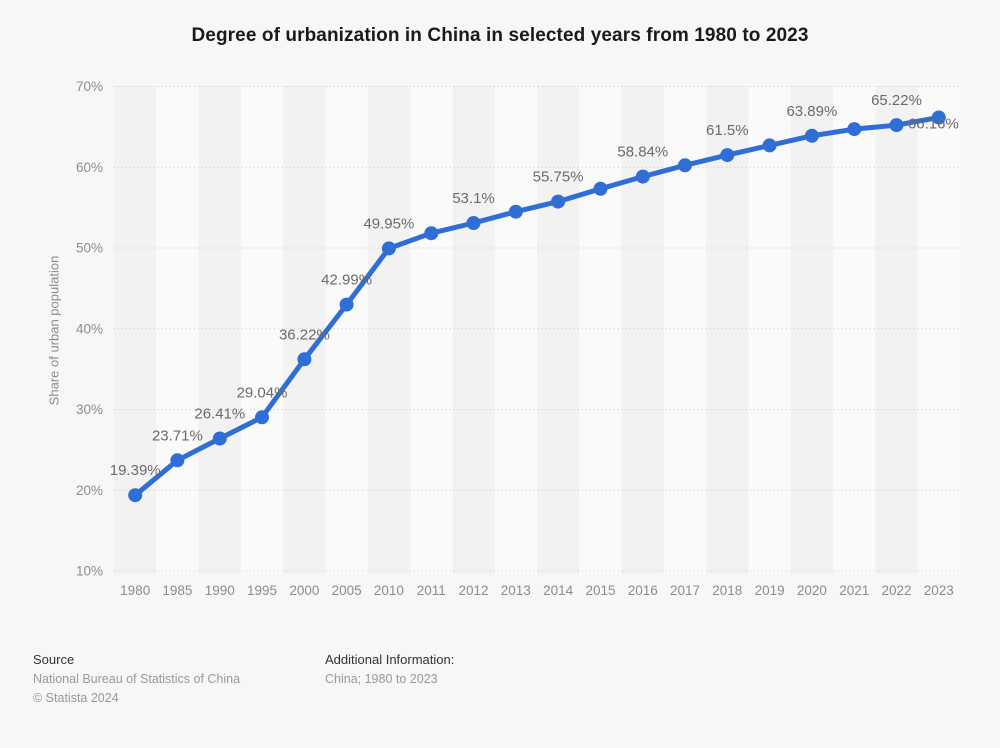 The image size is (1000, 748). What do you see at coordinates (812, 590) in the screenshot?
I see `x-tick-label: 2020` at bounding box center [812, 590].